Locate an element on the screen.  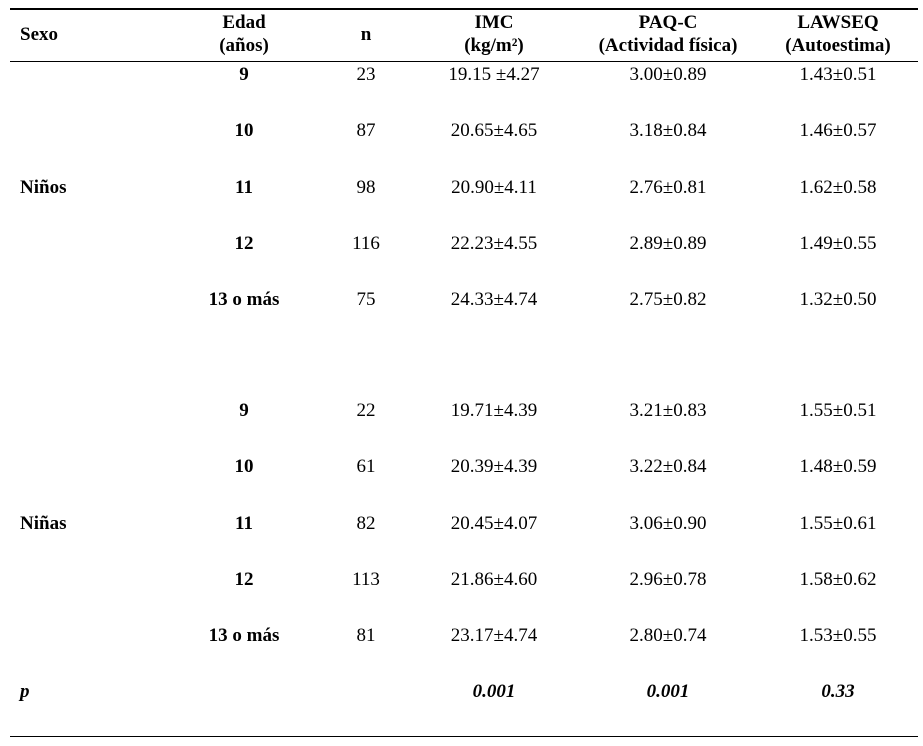
header-cell: Sexo is located at coordinates (39, 34).